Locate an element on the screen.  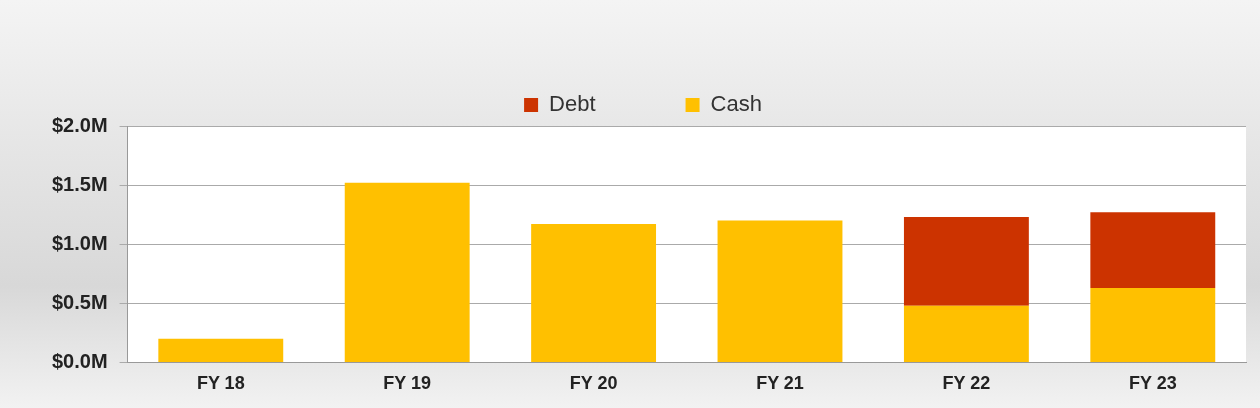
x-tick-label: FY 18 is located at coordinates (220, 383).